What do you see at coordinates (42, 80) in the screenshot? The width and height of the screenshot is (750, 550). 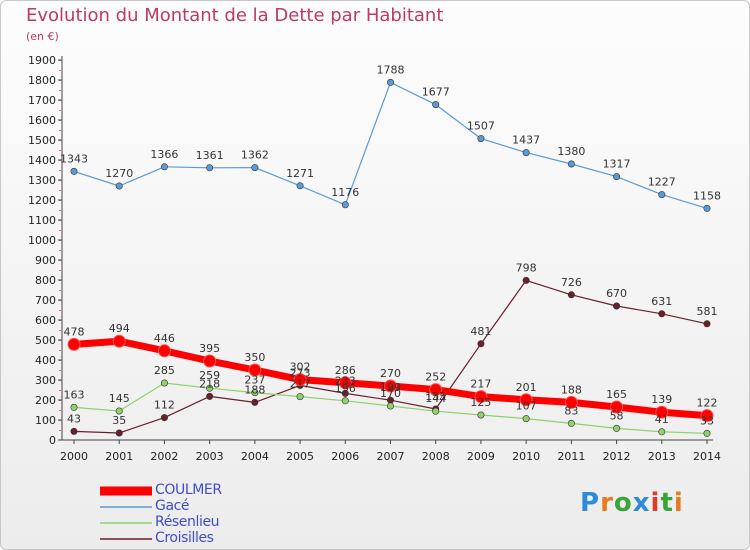 I see `y-tick-label: 1800` at bounding box center [42, 80].